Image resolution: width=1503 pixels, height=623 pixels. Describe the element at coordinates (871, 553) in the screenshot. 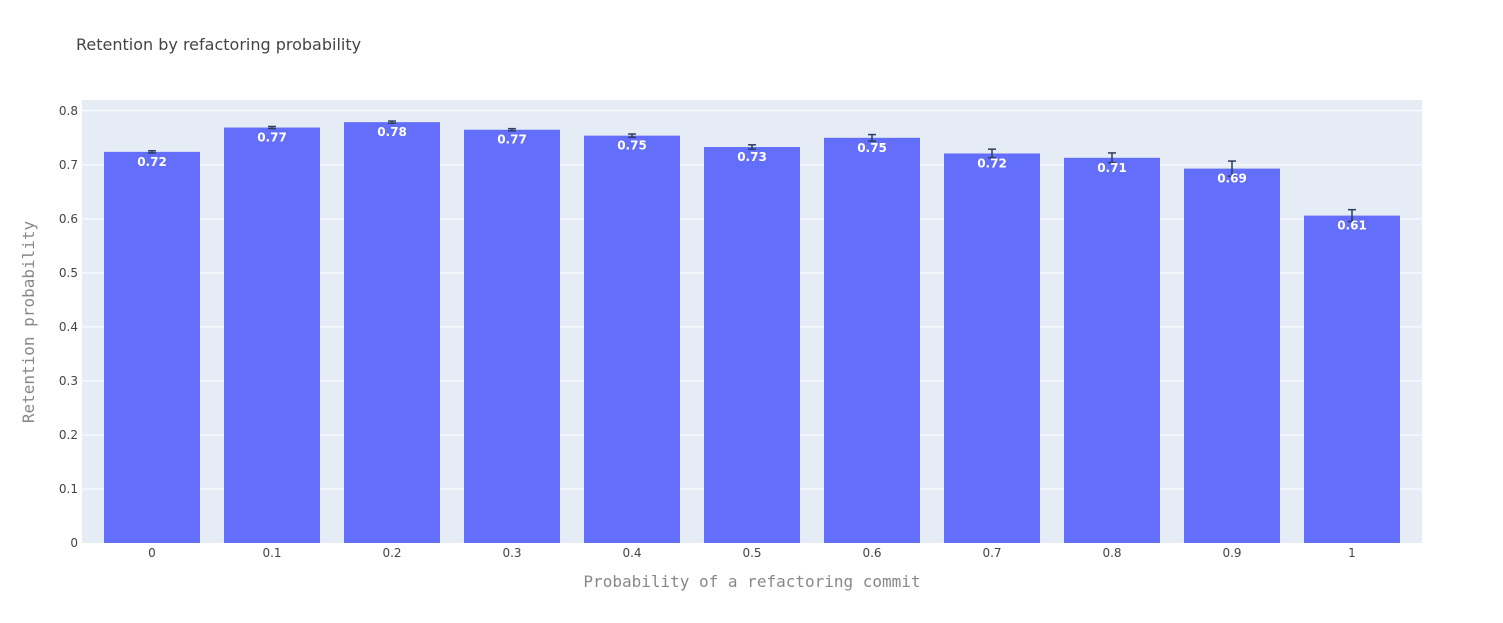

I see `x-tick-label: 0.6` at that location.